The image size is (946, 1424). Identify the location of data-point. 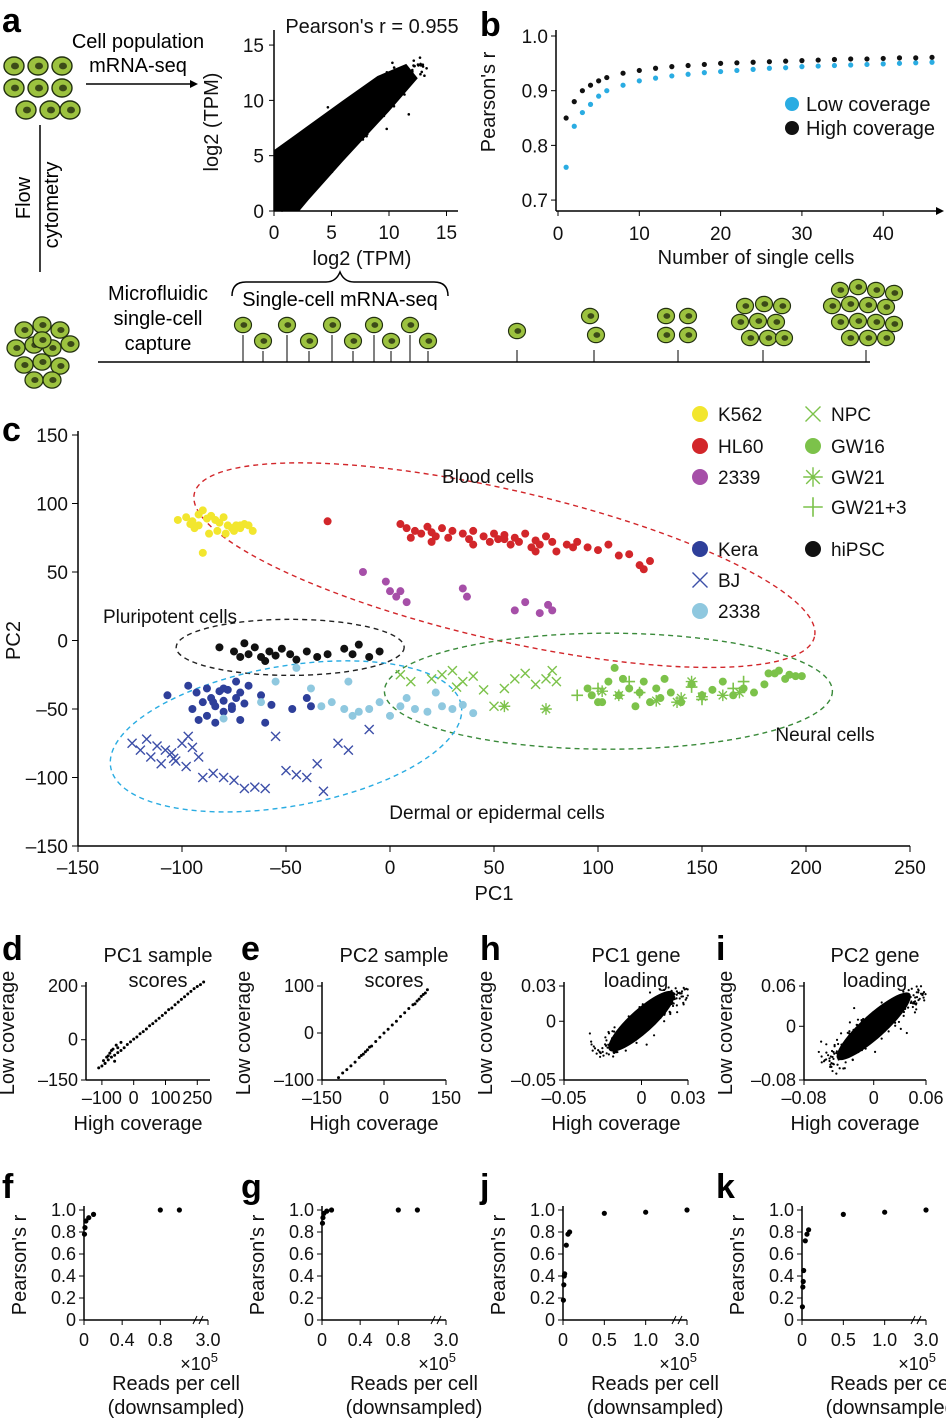
(926, 1210).